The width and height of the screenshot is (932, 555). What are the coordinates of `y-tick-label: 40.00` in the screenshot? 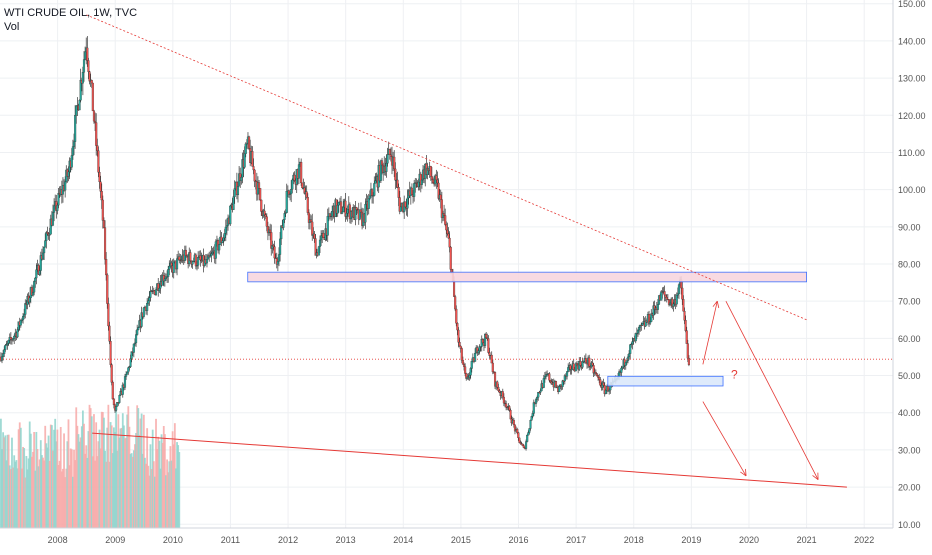 It's located at (909, 413).